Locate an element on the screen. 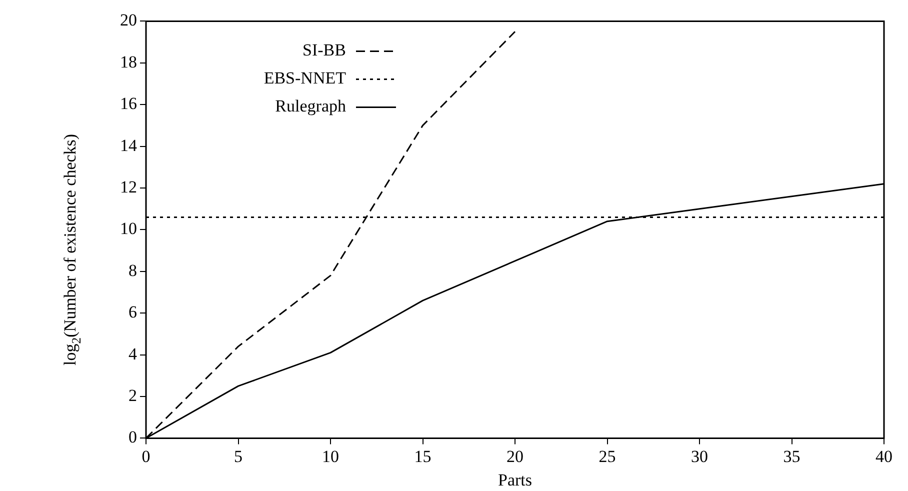  x-tick-label: 20 is located at coordinates (515, 456).